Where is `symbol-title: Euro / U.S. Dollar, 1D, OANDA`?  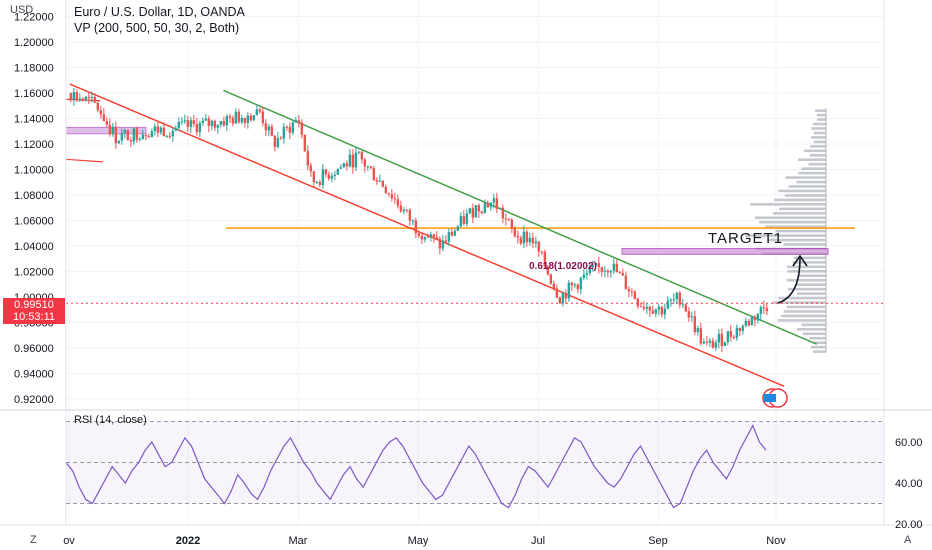
symbol-title: Euro / U.S. Dollar, 1D, OANDA is located at coordinates (159, 12).